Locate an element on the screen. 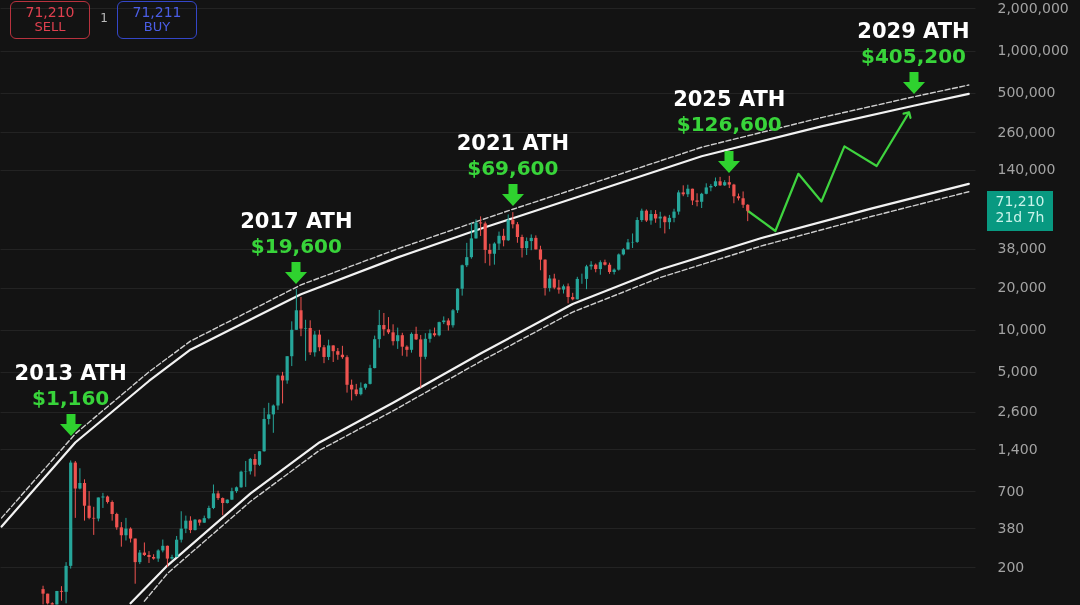 The height and width of the screenshot is (605, 1080). y-tick-label: 1,400 is located at coordinates (1017, 448).